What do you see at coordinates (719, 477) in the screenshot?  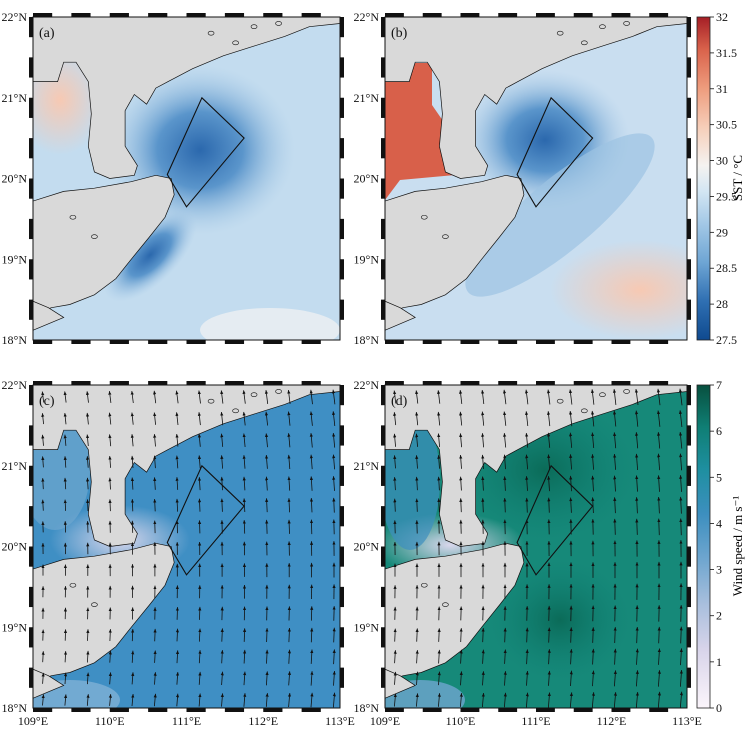 I see `colorbar-tick-label: 5` at bounding box center [719, 477].